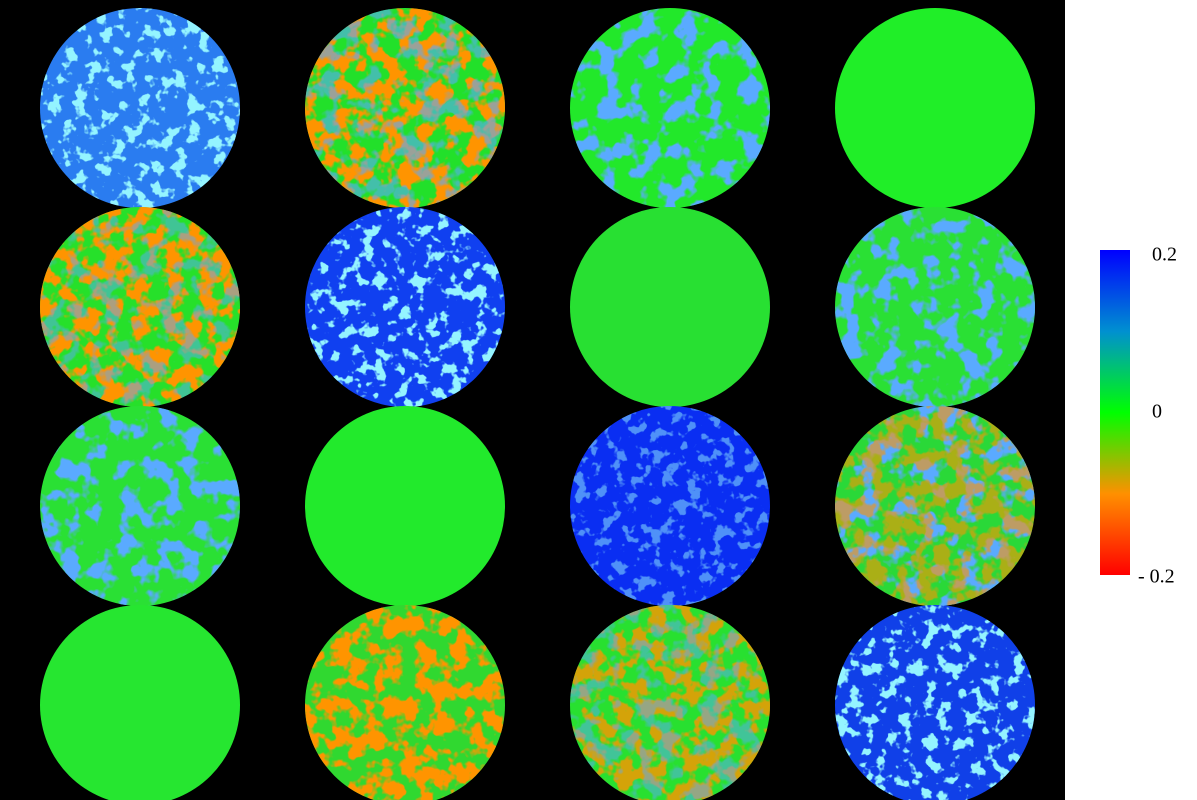  What do you see at coordinates (1156, 577) in the screenshot?
I see `colorbar-label: - 0.2` at bounding box center [1156, 577].